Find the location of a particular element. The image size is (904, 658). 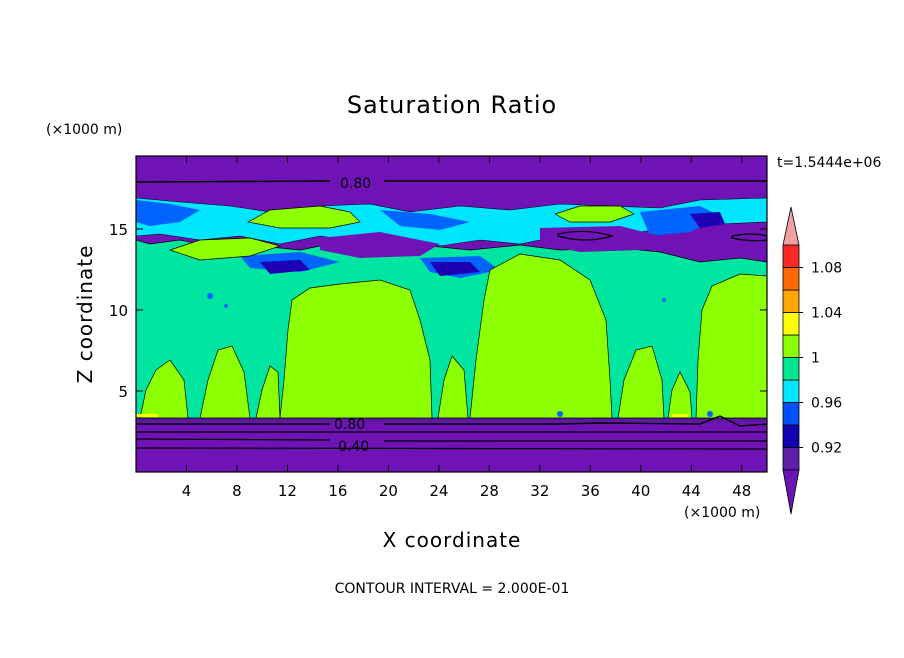

colorbar-label: 1.04 is located at coordinates (826, 314).